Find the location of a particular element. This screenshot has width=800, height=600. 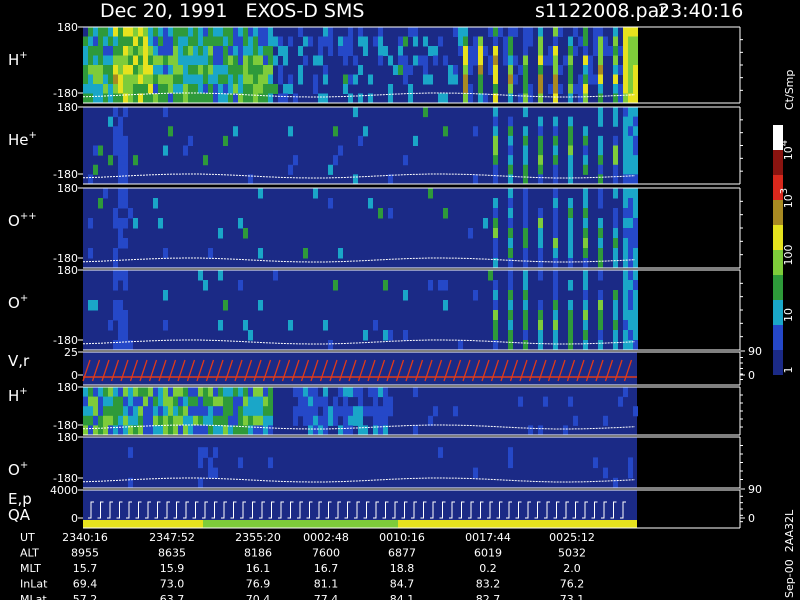

panel-empty is located at coordinates (688, 368).